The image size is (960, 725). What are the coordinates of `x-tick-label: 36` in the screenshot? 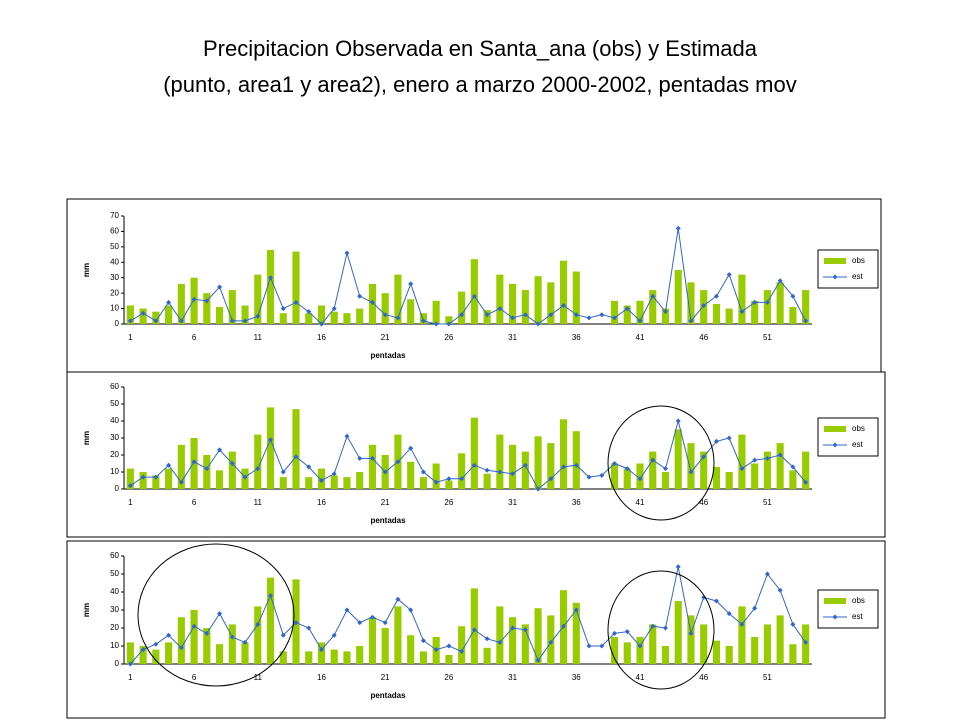 It's located at (576, 677).